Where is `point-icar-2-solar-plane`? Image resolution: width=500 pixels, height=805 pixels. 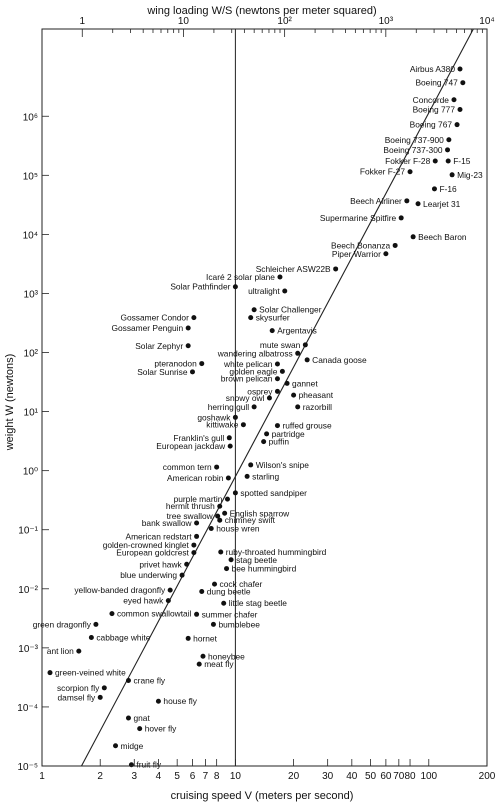
point-icar-2-solar-plane is located at coordinates (280, 277).